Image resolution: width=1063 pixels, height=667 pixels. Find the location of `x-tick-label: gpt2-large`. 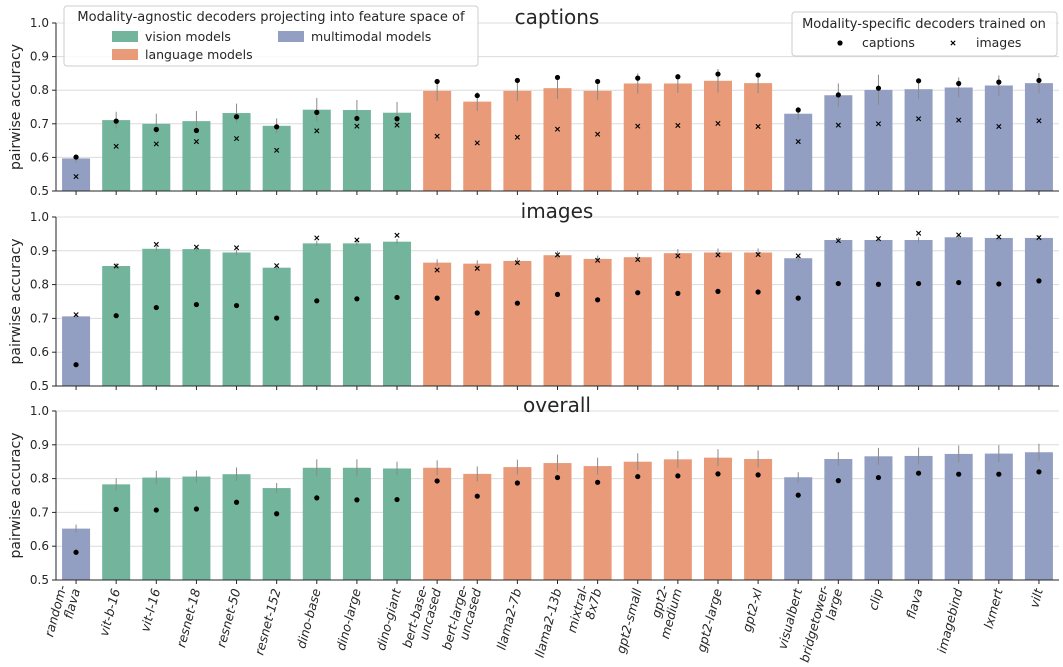

x-tick-label: gpt2-large is located at coordinates (709, 620).